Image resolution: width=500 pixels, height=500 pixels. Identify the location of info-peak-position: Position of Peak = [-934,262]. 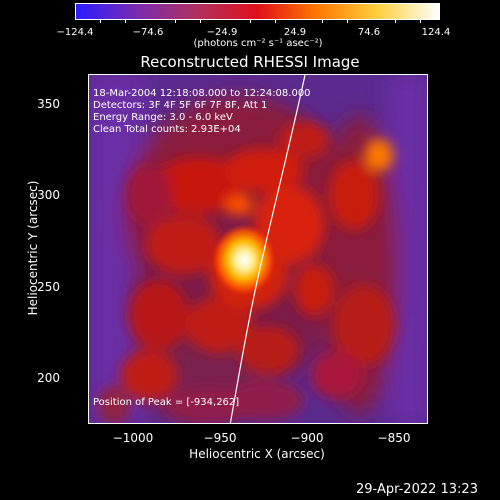
(166, 402).